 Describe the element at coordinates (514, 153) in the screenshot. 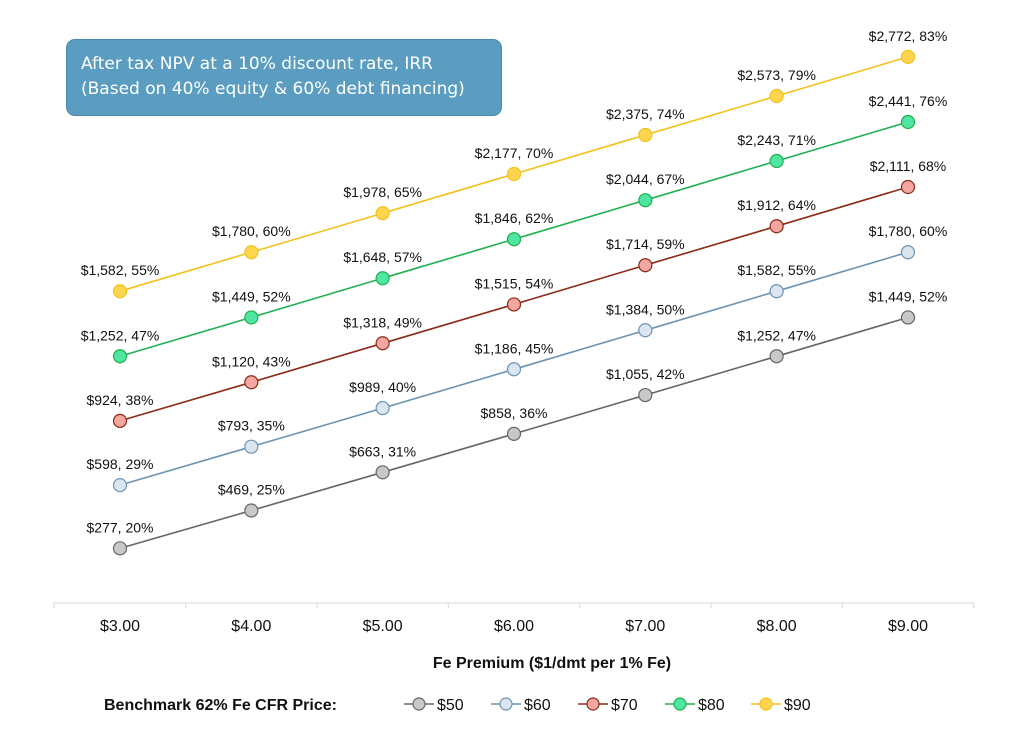

I see `data-label: $2,177, 70%` at that location.